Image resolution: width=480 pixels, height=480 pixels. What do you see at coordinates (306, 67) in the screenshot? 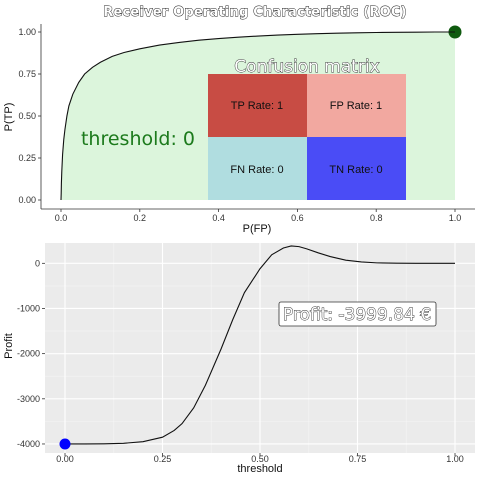
I see `confusion-matrix-title: Confusion matrix` at bounding box center [306, 67].